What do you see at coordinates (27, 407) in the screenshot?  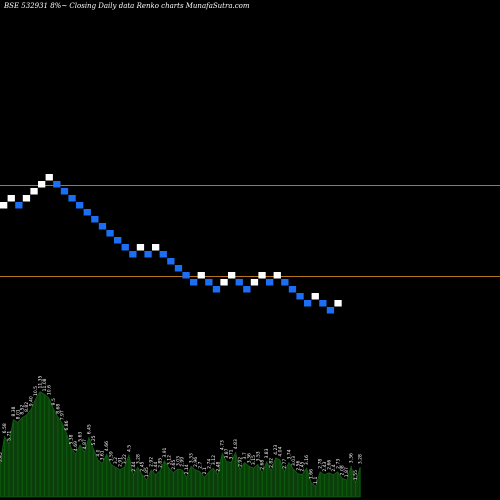 I see `volume-label: 8.82` at bounding box center [27, 407].